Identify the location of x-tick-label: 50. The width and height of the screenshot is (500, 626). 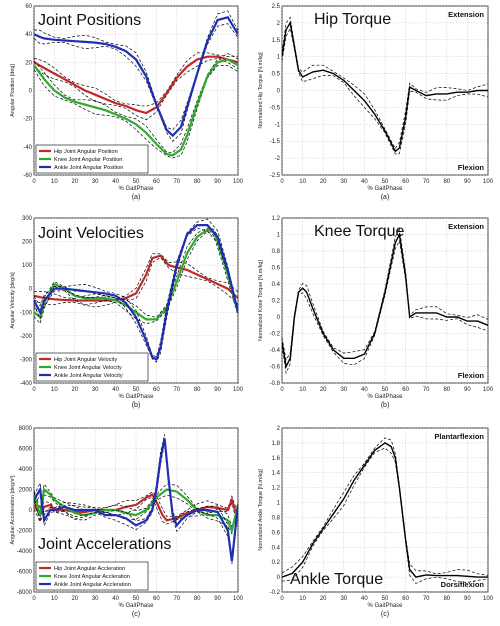
(136, 390).